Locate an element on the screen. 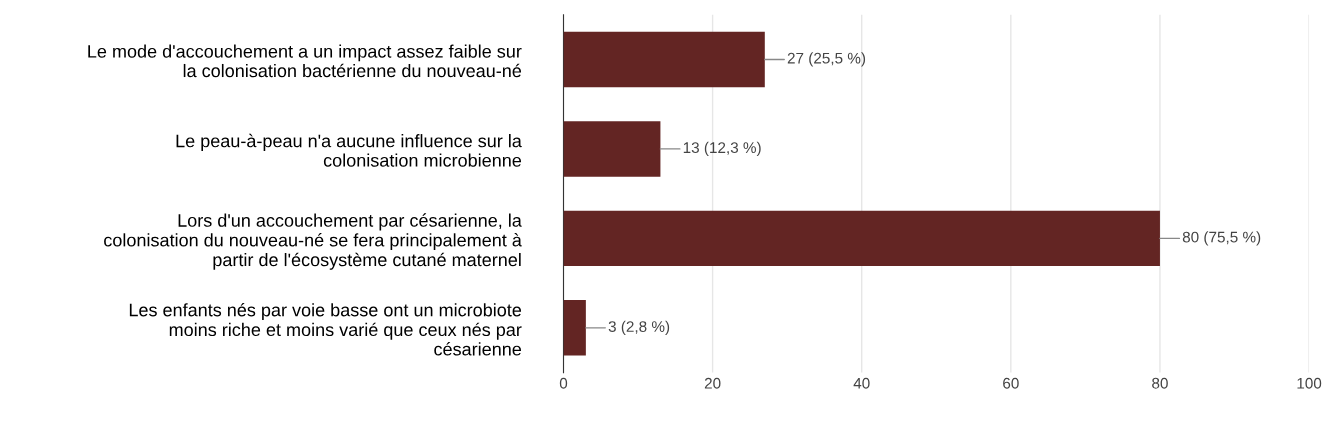 The image size is (1329, 421). data-label: 27 (25,5 %) is located at coordinates (826, 59).